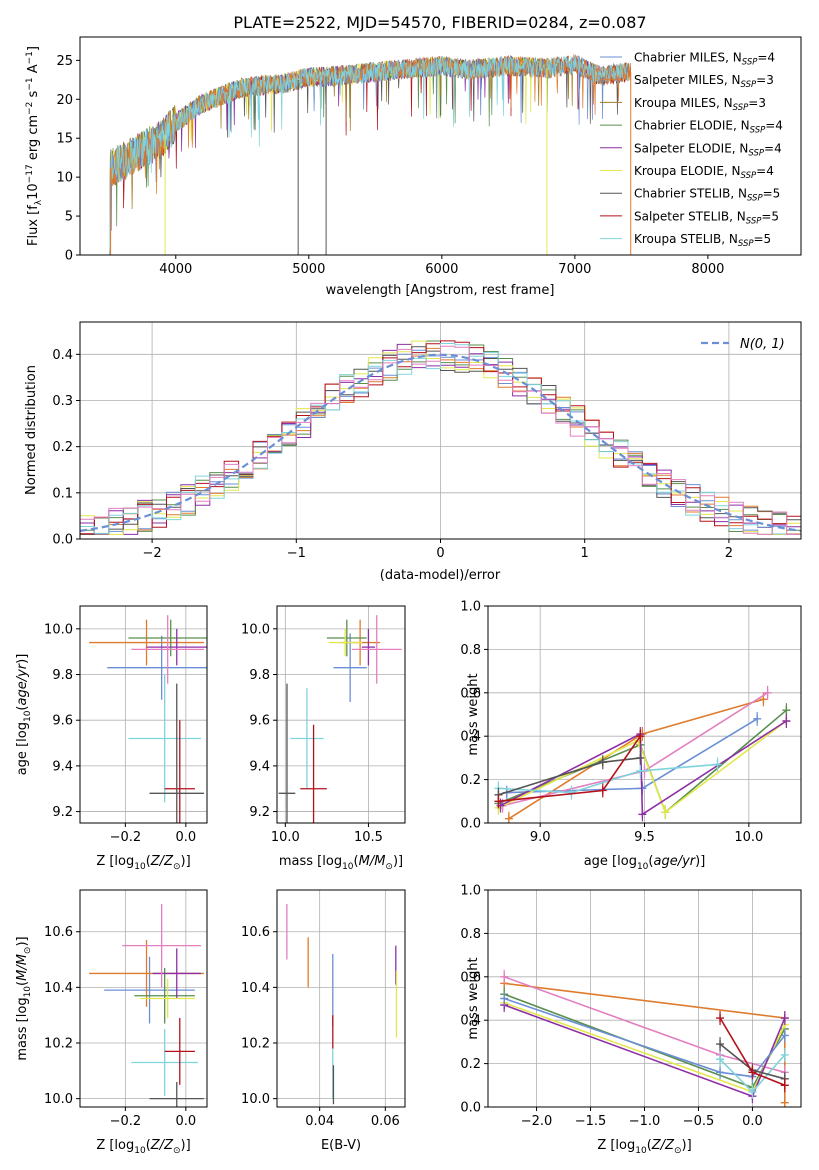 The image size is (819, 1170). I want to click on y-tick-label: 10.2, so click(255, 1044).